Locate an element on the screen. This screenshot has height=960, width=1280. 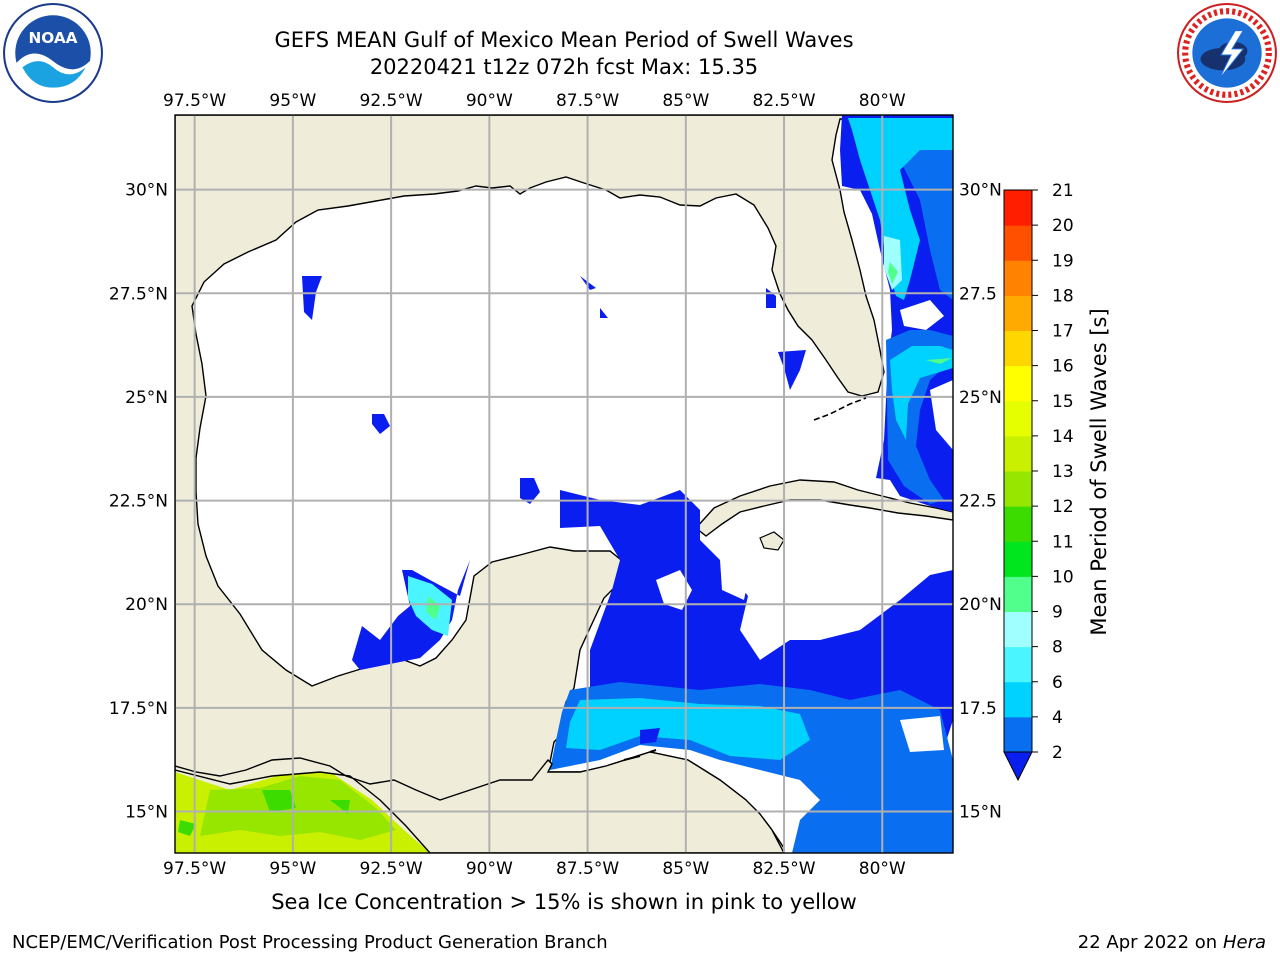
latitude-label-right: 22.5 is located at coordinates (978, 502).